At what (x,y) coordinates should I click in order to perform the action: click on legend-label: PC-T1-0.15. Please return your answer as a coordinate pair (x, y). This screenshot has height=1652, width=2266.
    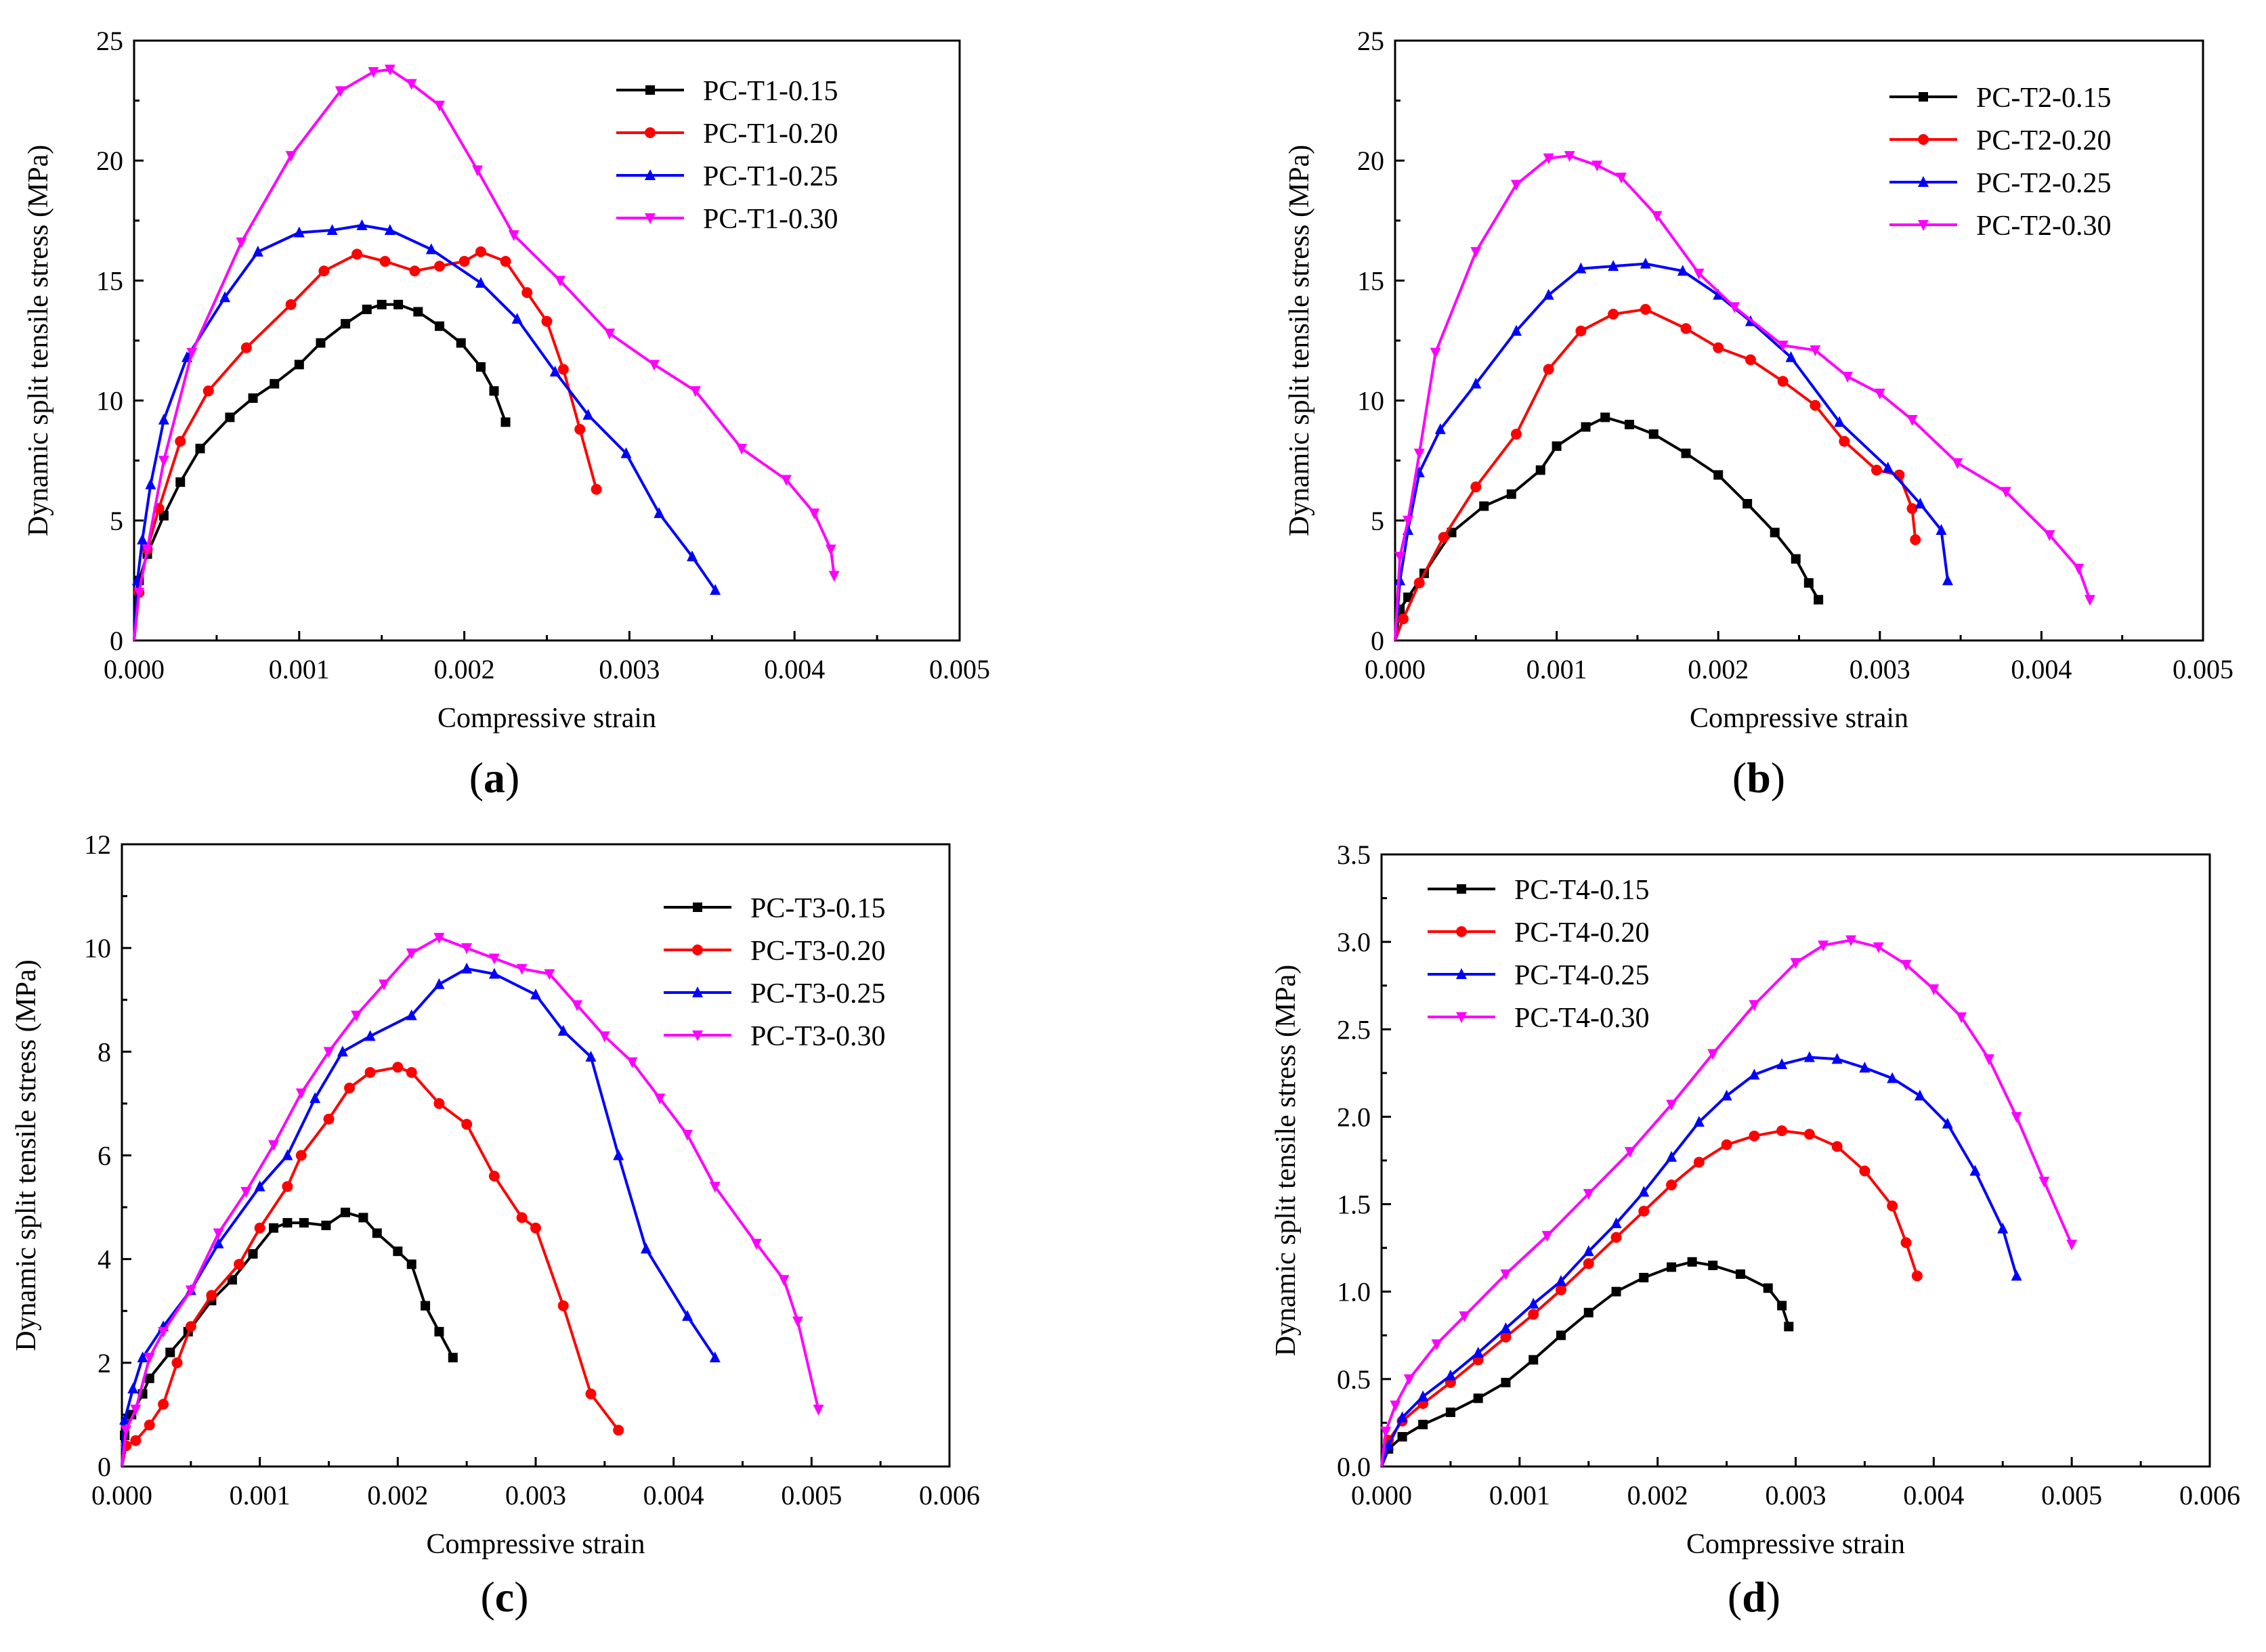
    Looking at the image, I should click on (770, 92).